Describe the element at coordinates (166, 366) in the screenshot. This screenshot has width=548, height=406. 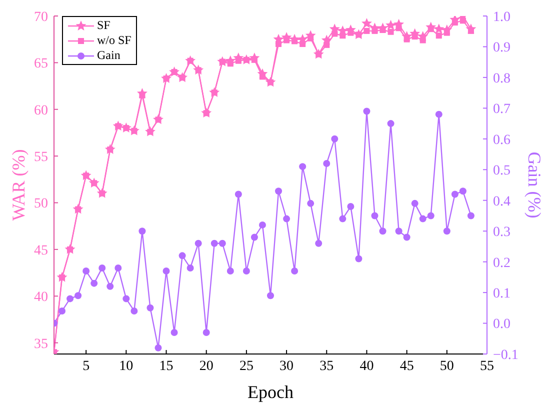
I see `x-tick-label: 15` at that location.